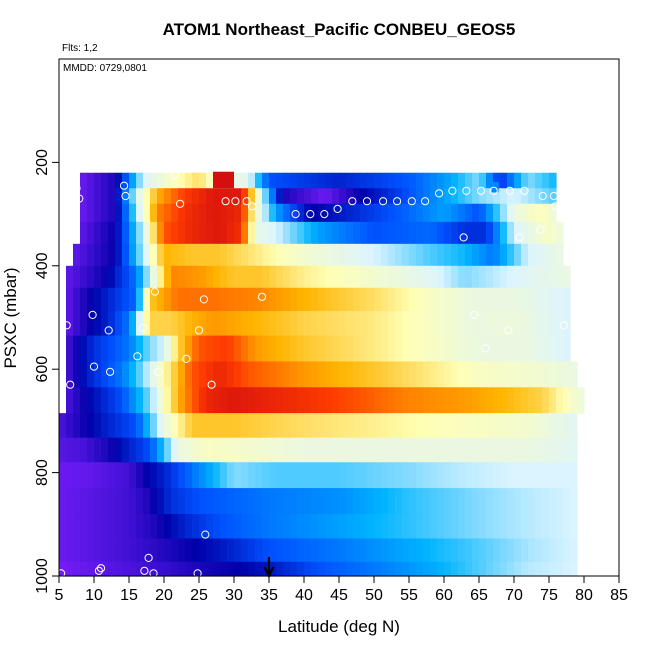 The image size is (650, 650). What do you see at coordinates (269, 595) in the screenshot?
I see `x-tick-label: 35` at bounding box center [269, 595].